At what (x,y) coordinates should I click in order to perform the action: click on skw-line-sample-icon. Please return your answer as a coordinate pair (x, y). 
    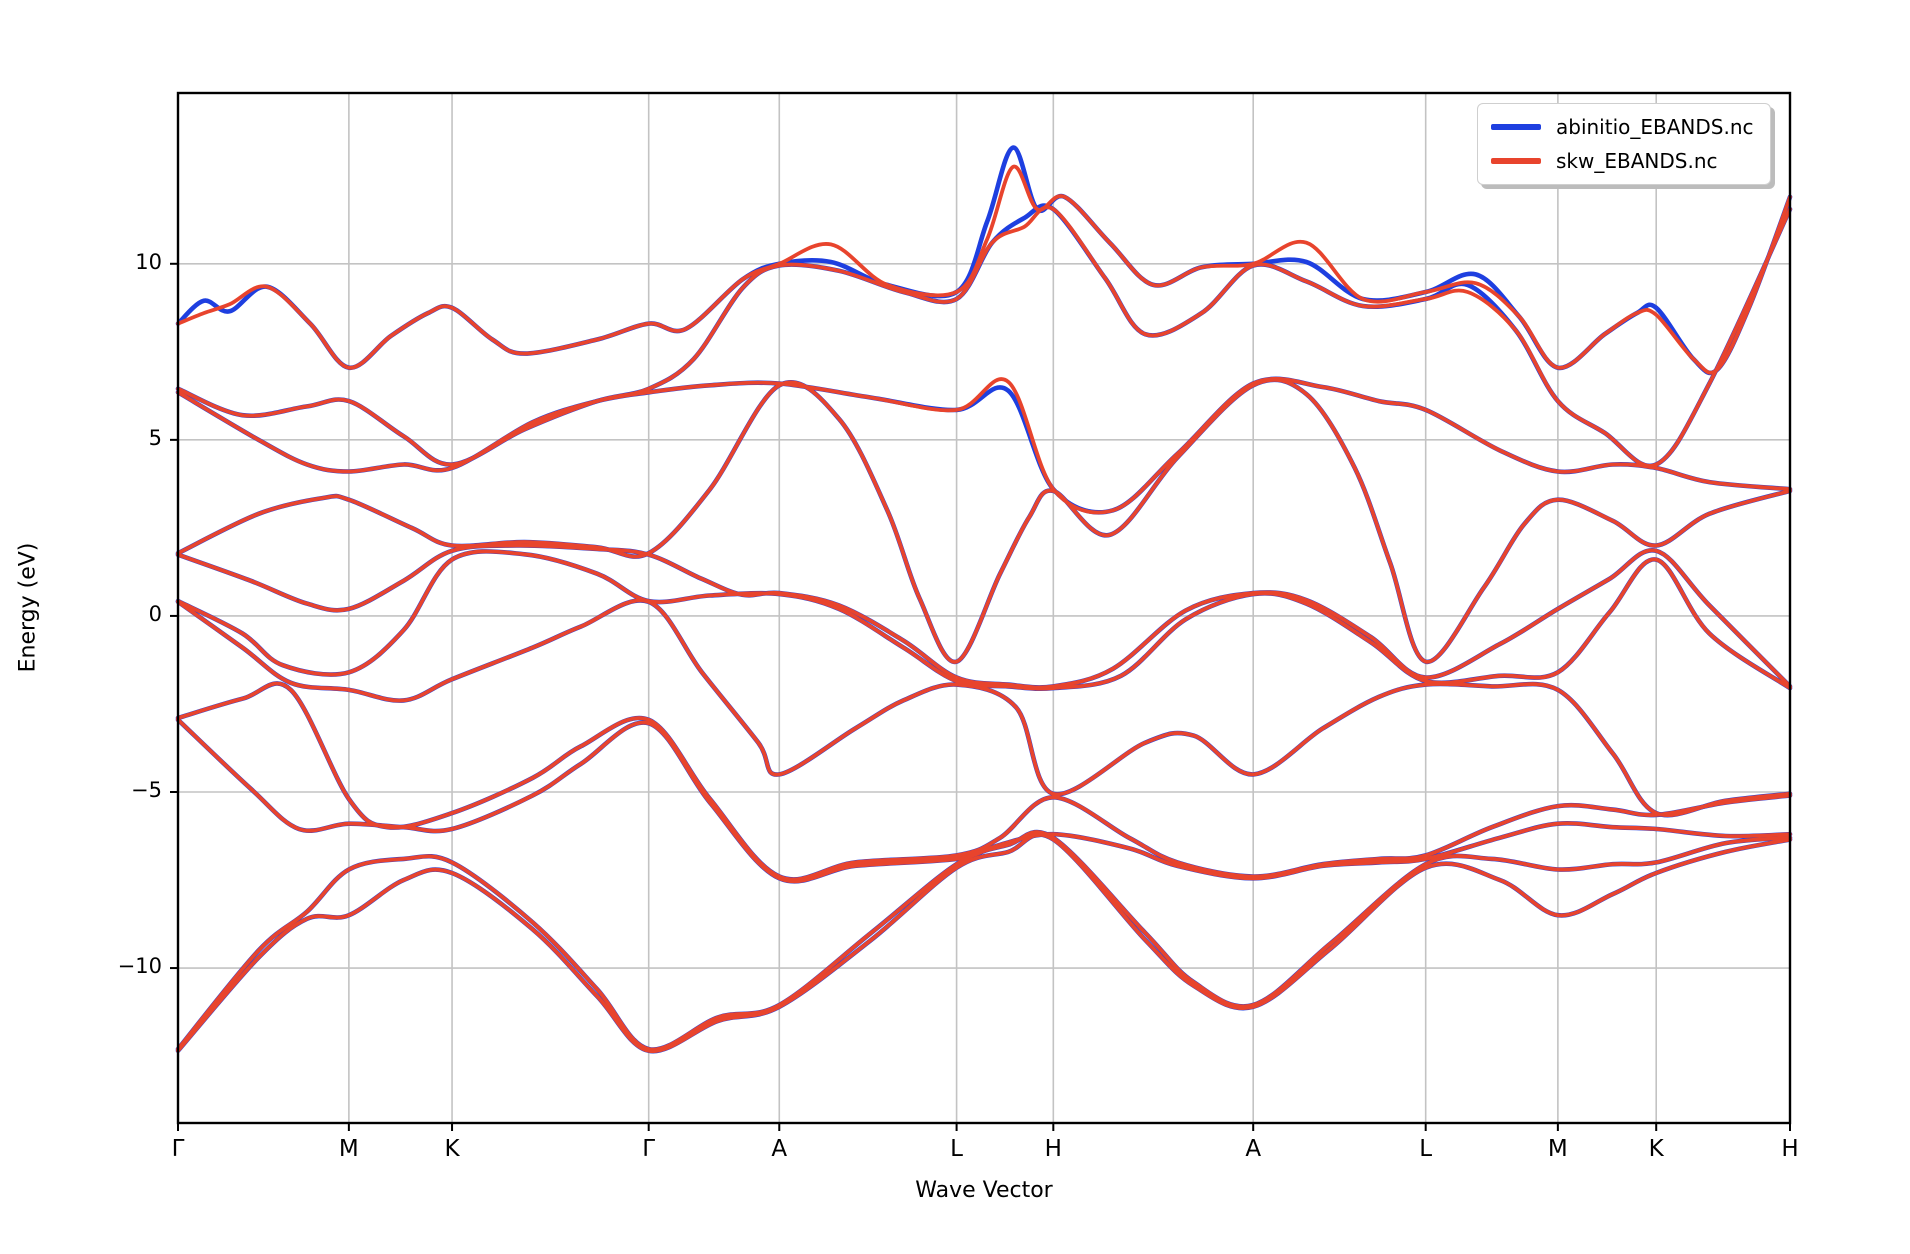
    Looking at the image, I should click on (1516, 161).